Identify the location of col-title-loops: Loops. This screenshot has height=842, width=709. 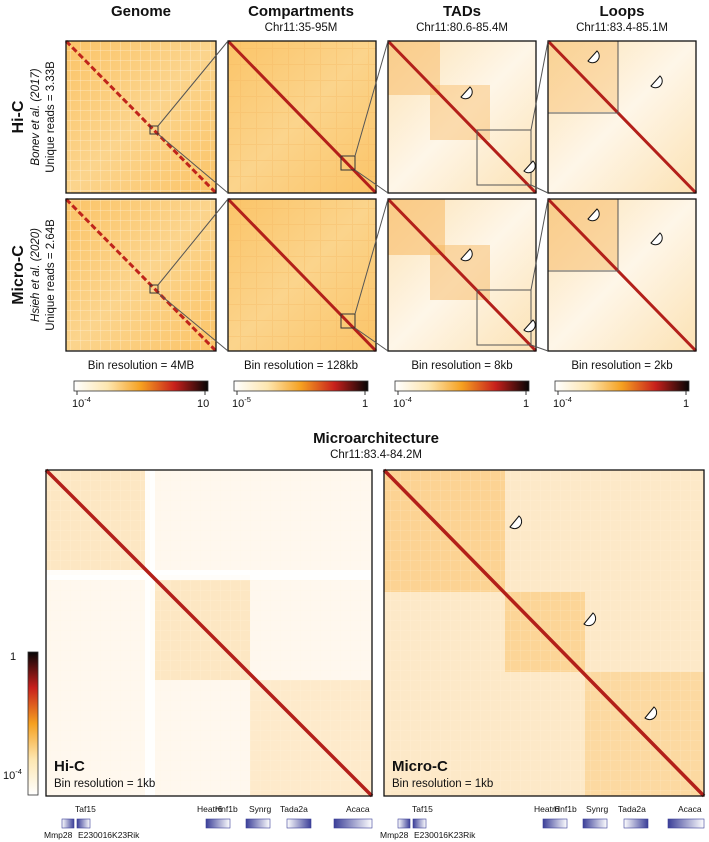
(622, 11).